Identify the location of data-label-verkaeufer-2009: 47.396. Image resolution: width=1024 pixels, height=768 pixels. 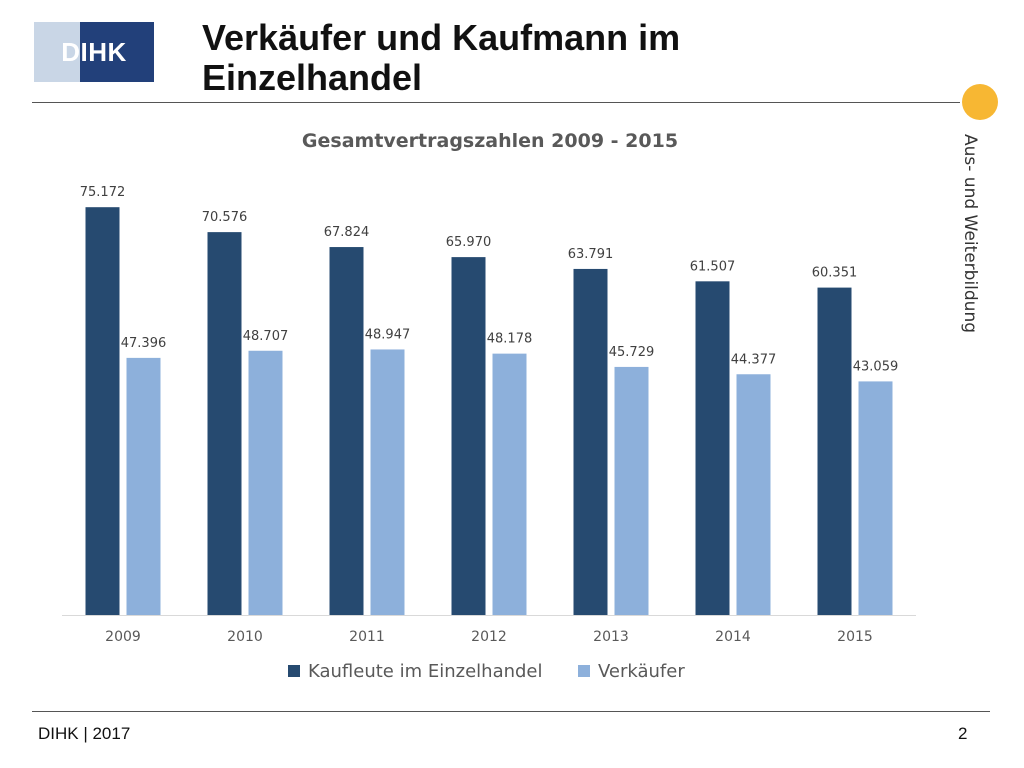
(144, 343).